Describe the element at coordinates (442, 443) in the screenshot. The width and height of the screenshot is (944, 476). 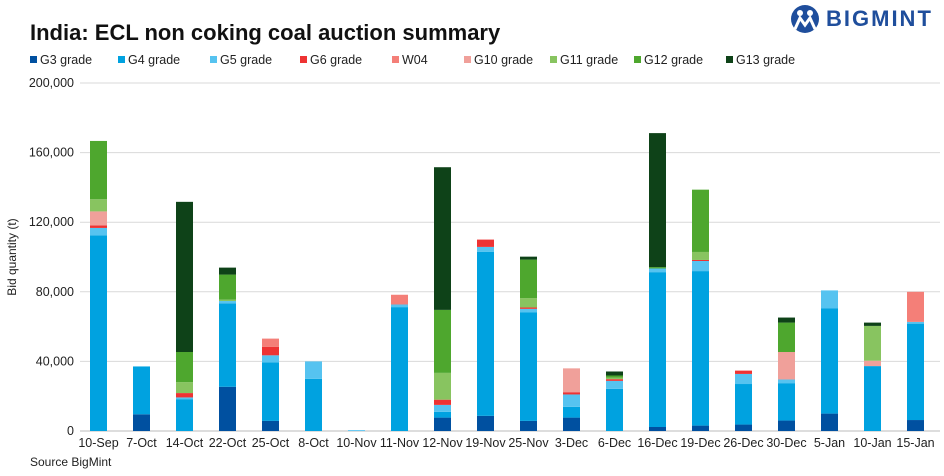
I see `x-tick-label: 12-Nov` at that location.